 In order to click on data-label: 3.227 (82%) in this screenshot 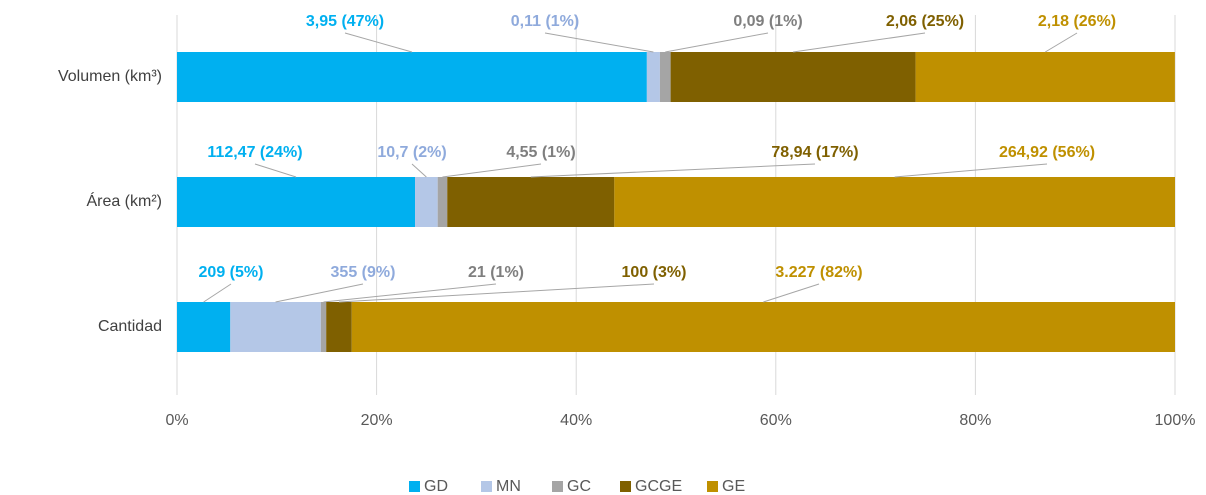, I will do `click(818, 272)`.